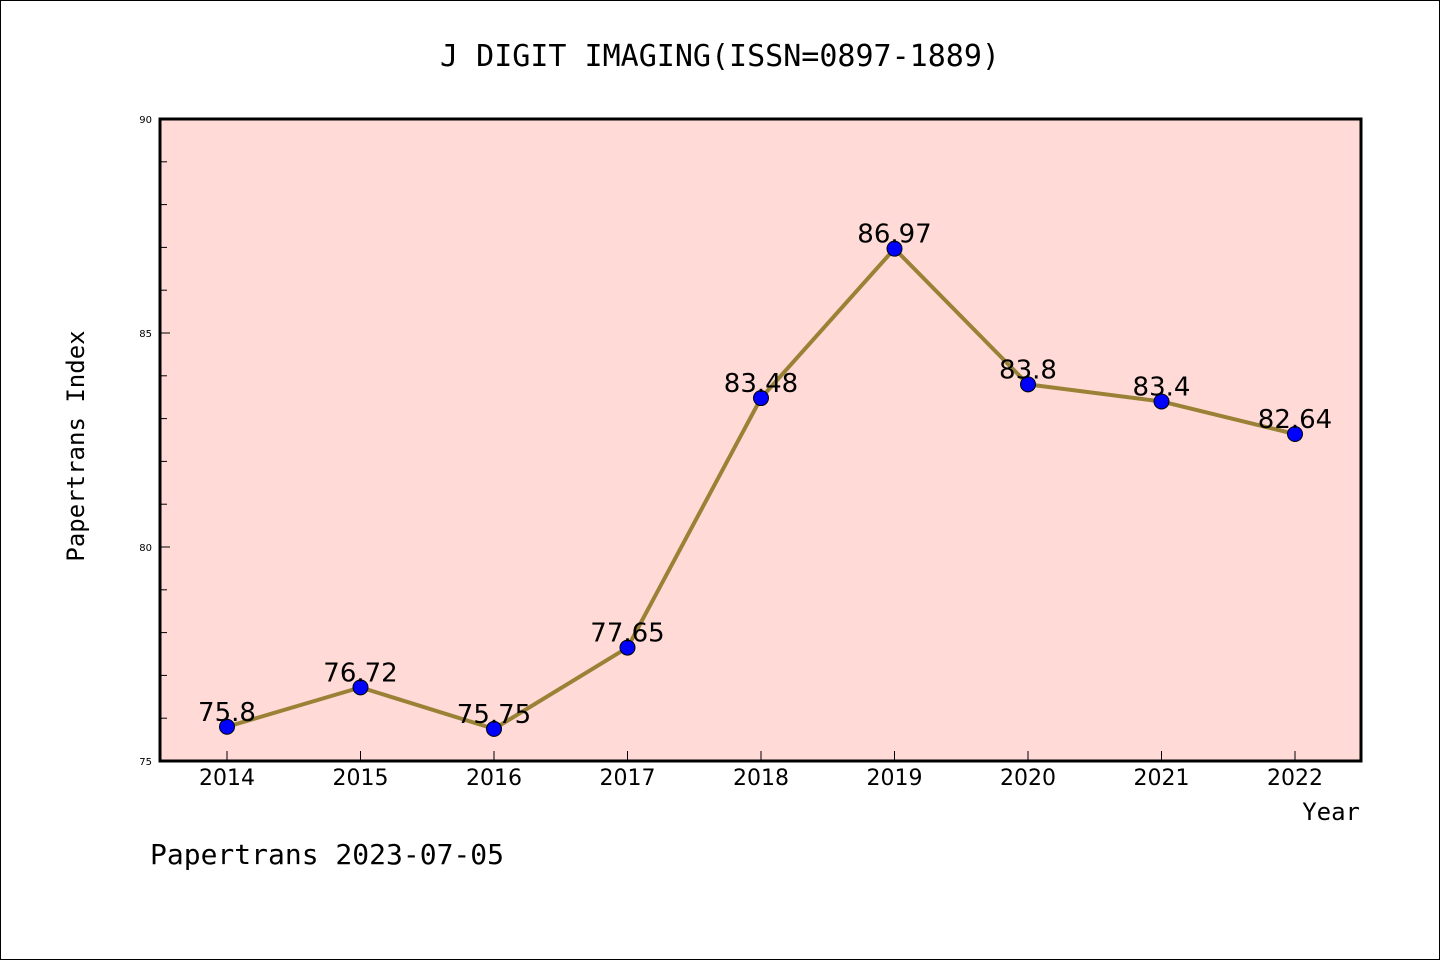 The width and height of the screenshot is (1440, 960). What do you see at coordinates (154, 441) in the screenshot?
I see `y-axis: 75 80 85 90` at bounding box center [154, 441].